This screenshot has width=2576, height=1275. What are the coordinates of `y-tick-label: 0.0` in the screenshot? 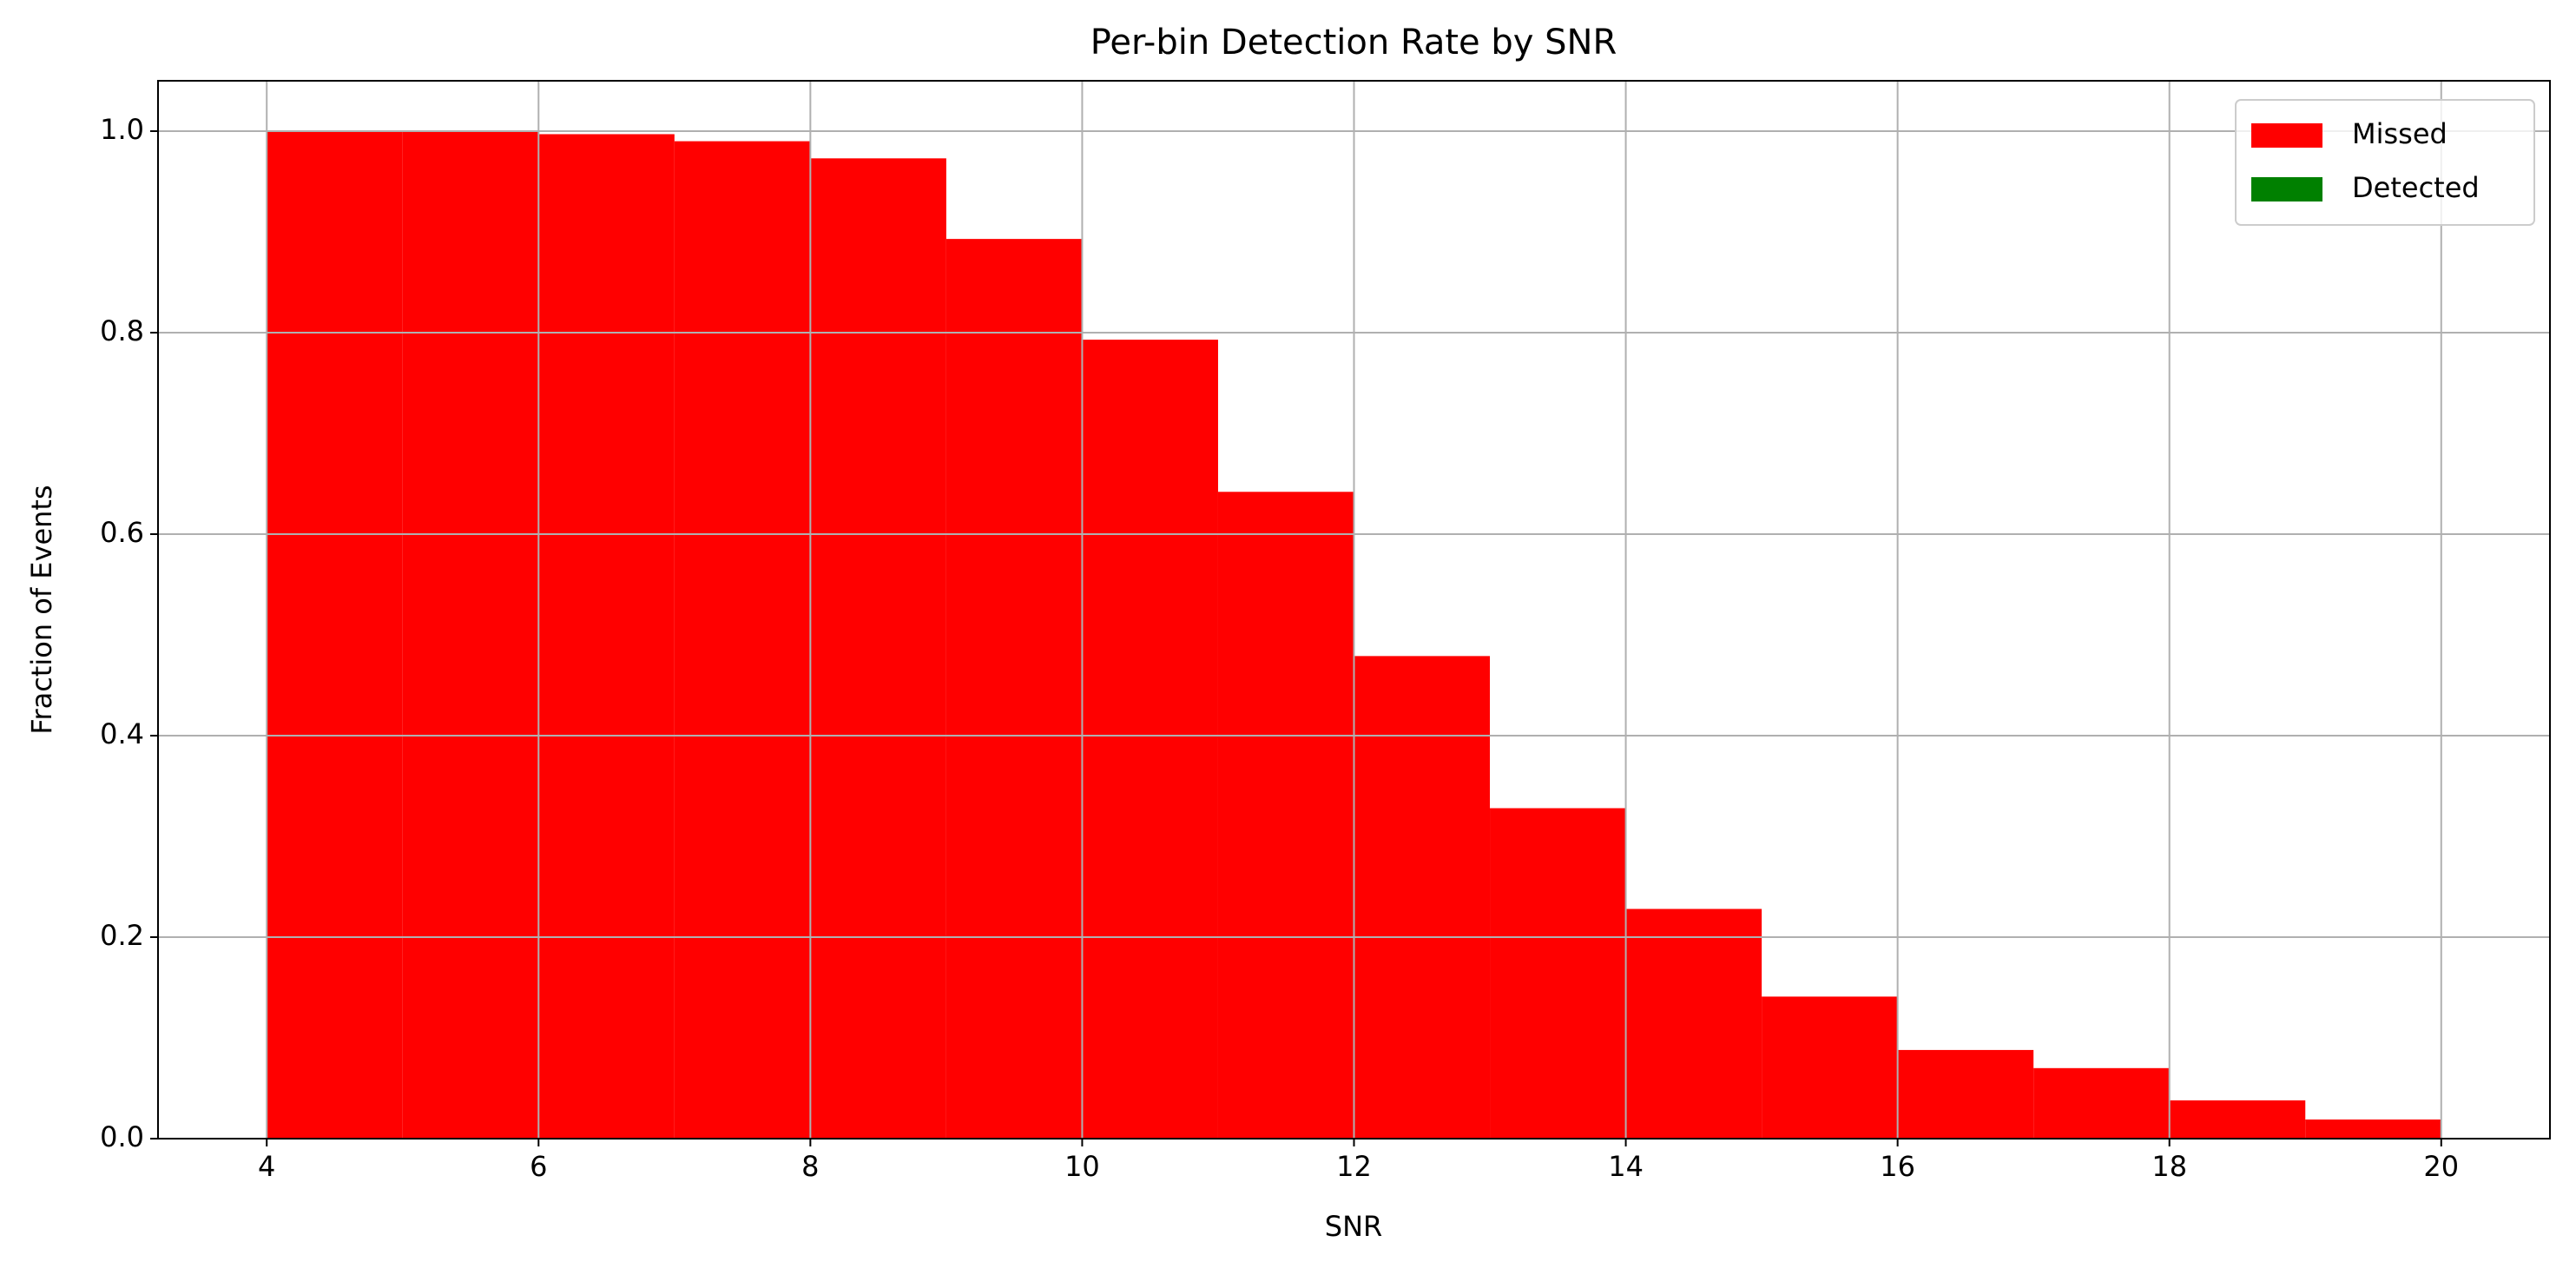 It's located at (122, 1136).